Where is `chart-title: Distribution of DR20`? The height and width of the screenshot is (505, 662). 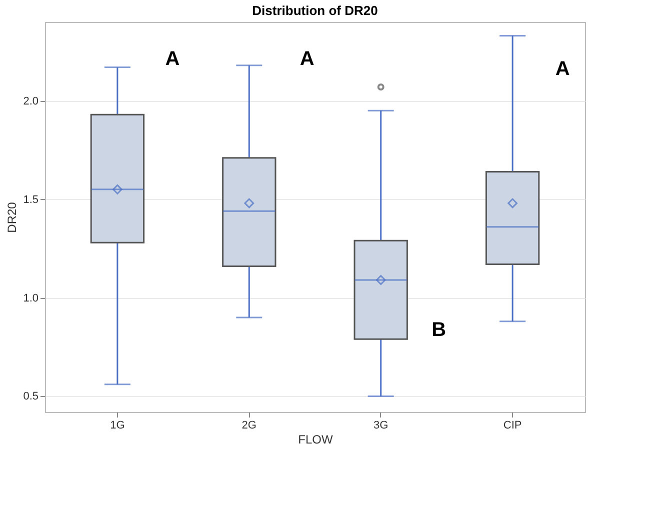 chart-title: Distribution of DR20 is located at coordinates (315, 10).